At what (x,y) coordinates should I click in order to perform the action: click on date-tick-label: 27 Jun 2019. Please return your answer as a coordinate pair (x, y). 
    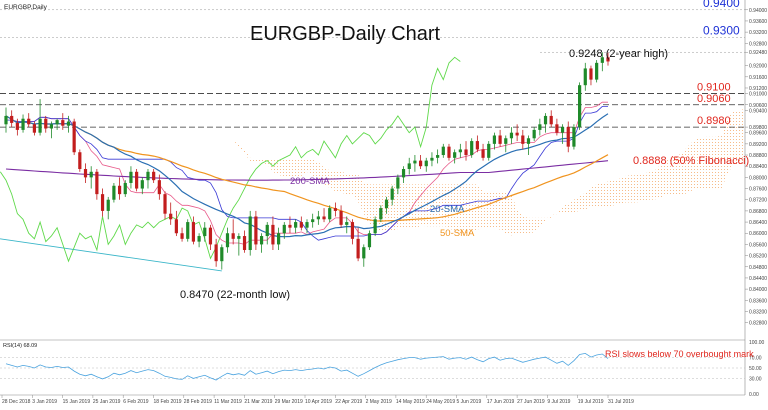
    Looking at the image, I should click on (531, 402).